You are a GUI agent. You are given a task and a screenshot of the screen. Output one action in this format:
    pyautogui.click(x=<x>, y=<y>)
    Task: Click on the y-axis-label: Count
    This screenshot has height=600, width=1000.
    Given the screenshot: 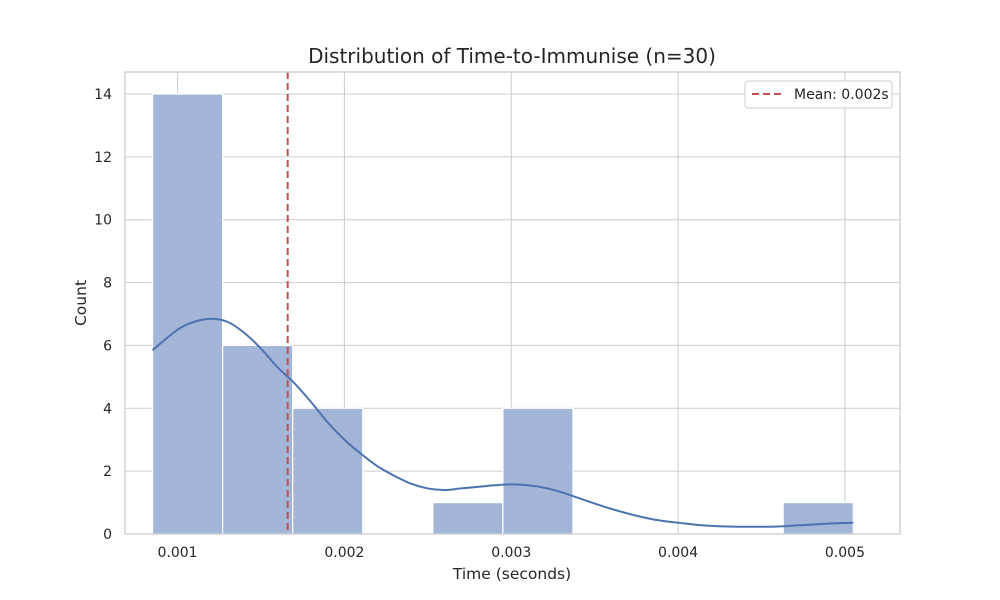 What is the action you would take?
    pyautogui.click(x=81, y=303)
    